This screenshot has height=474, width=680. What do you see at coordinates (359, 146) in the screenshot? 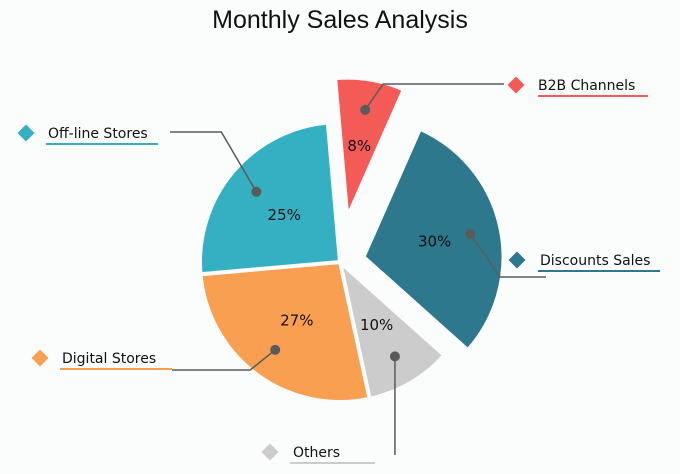
I see `slice-percent-label: 8%` at bounding box center [359, 146].